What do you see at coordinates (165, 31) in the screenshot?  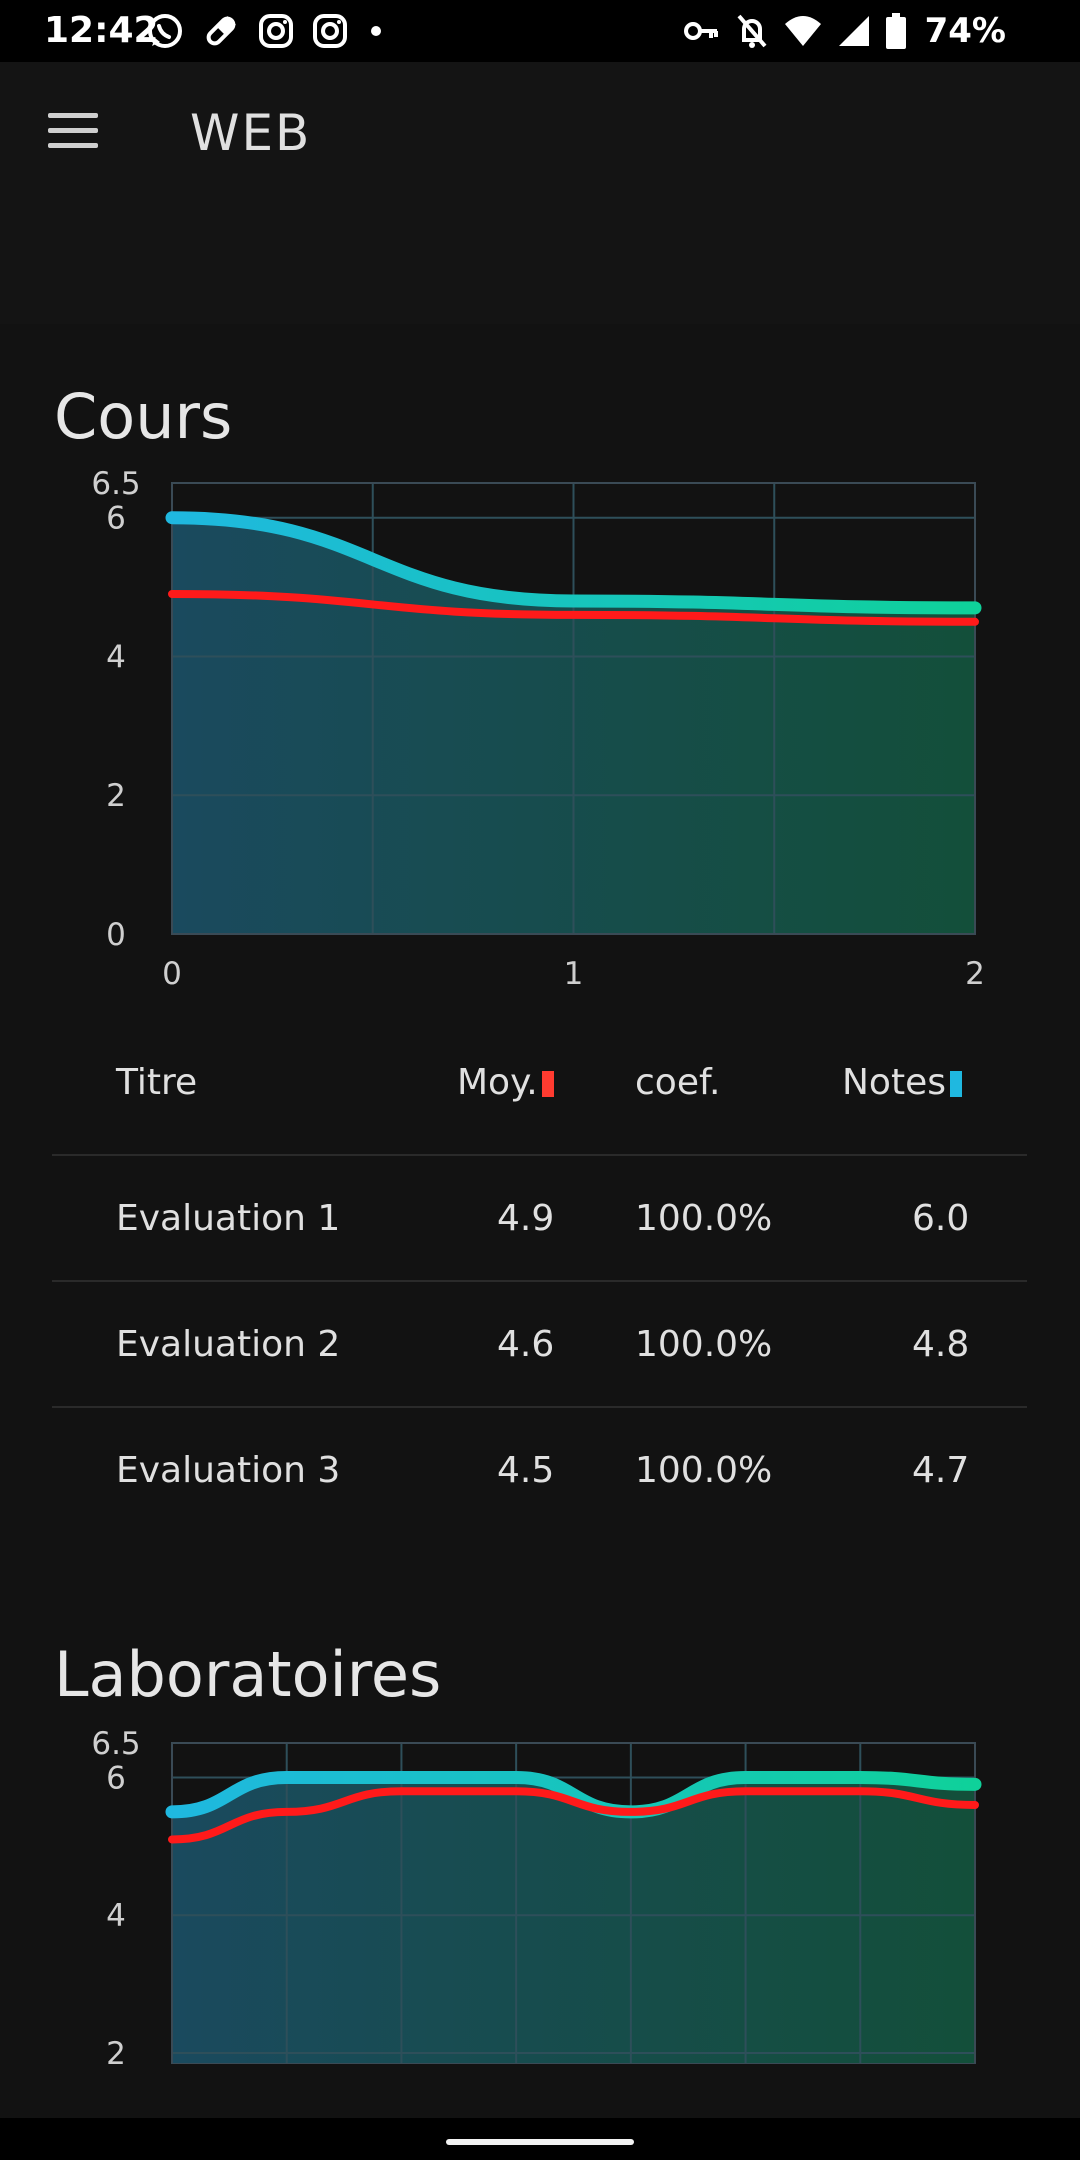 I see `whatsapp-icon` at bounding box center [165, 31].